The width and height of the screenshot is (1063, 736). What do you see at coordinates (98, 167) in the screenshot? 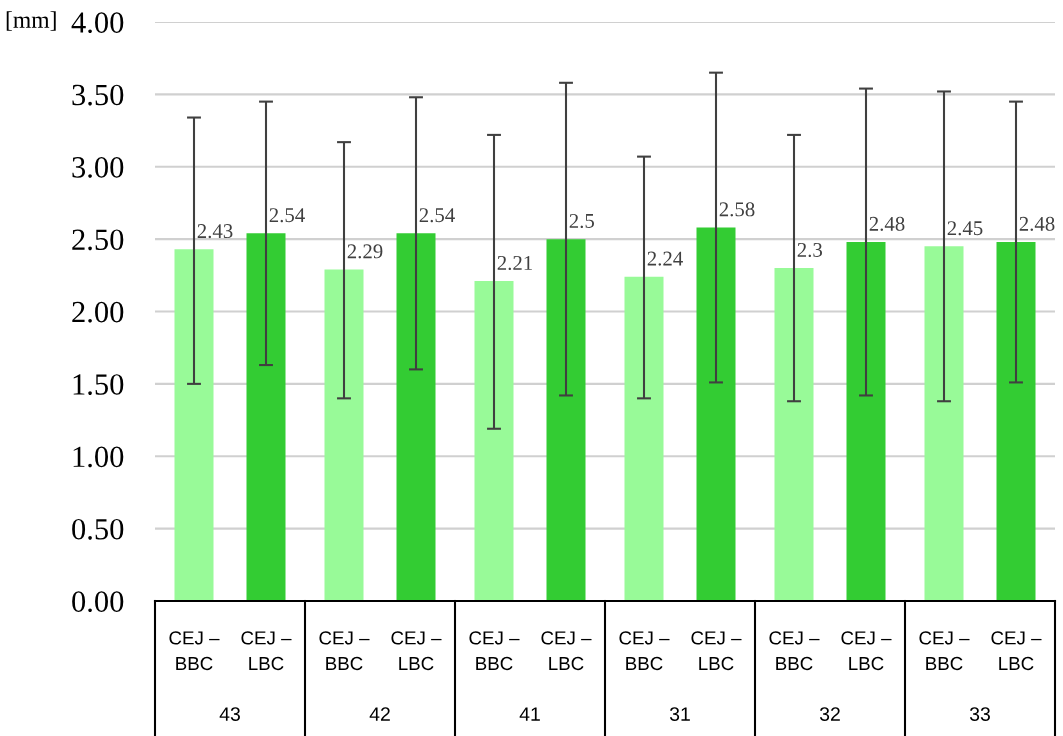
I see `y-tick-label: 3.00` at bounding box center [98, 167].